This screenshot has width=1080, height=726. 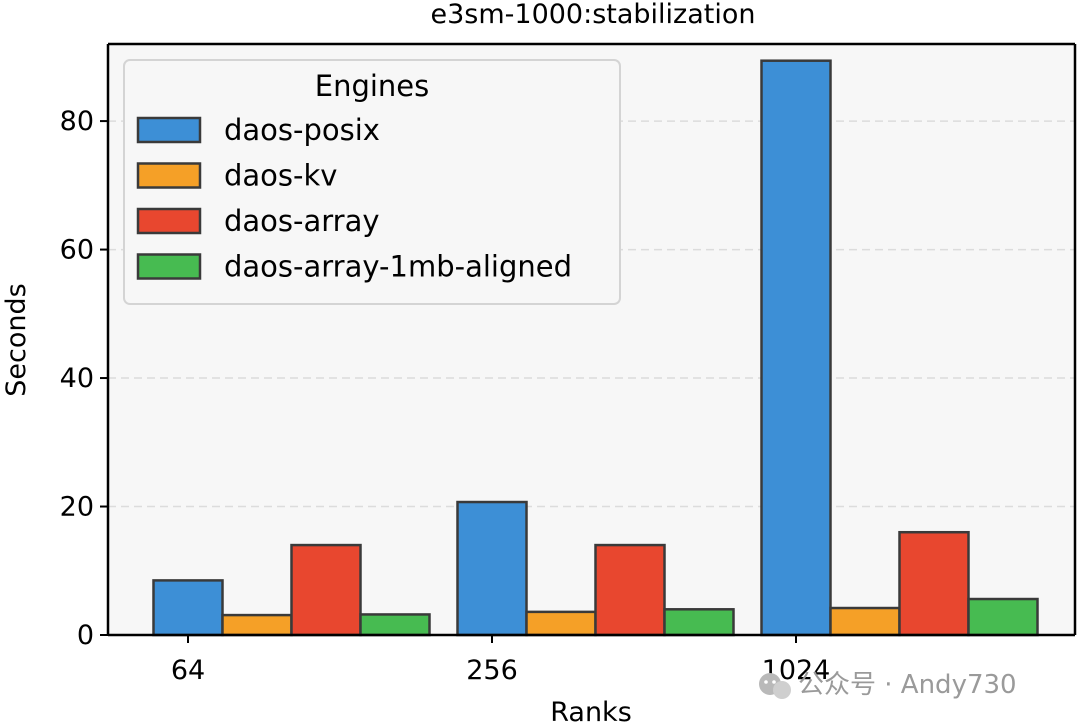 What do you see at coordinates (492, 670) in the screenshot?
I see `x-tick-label: 256` at bounding box center [492, 670].